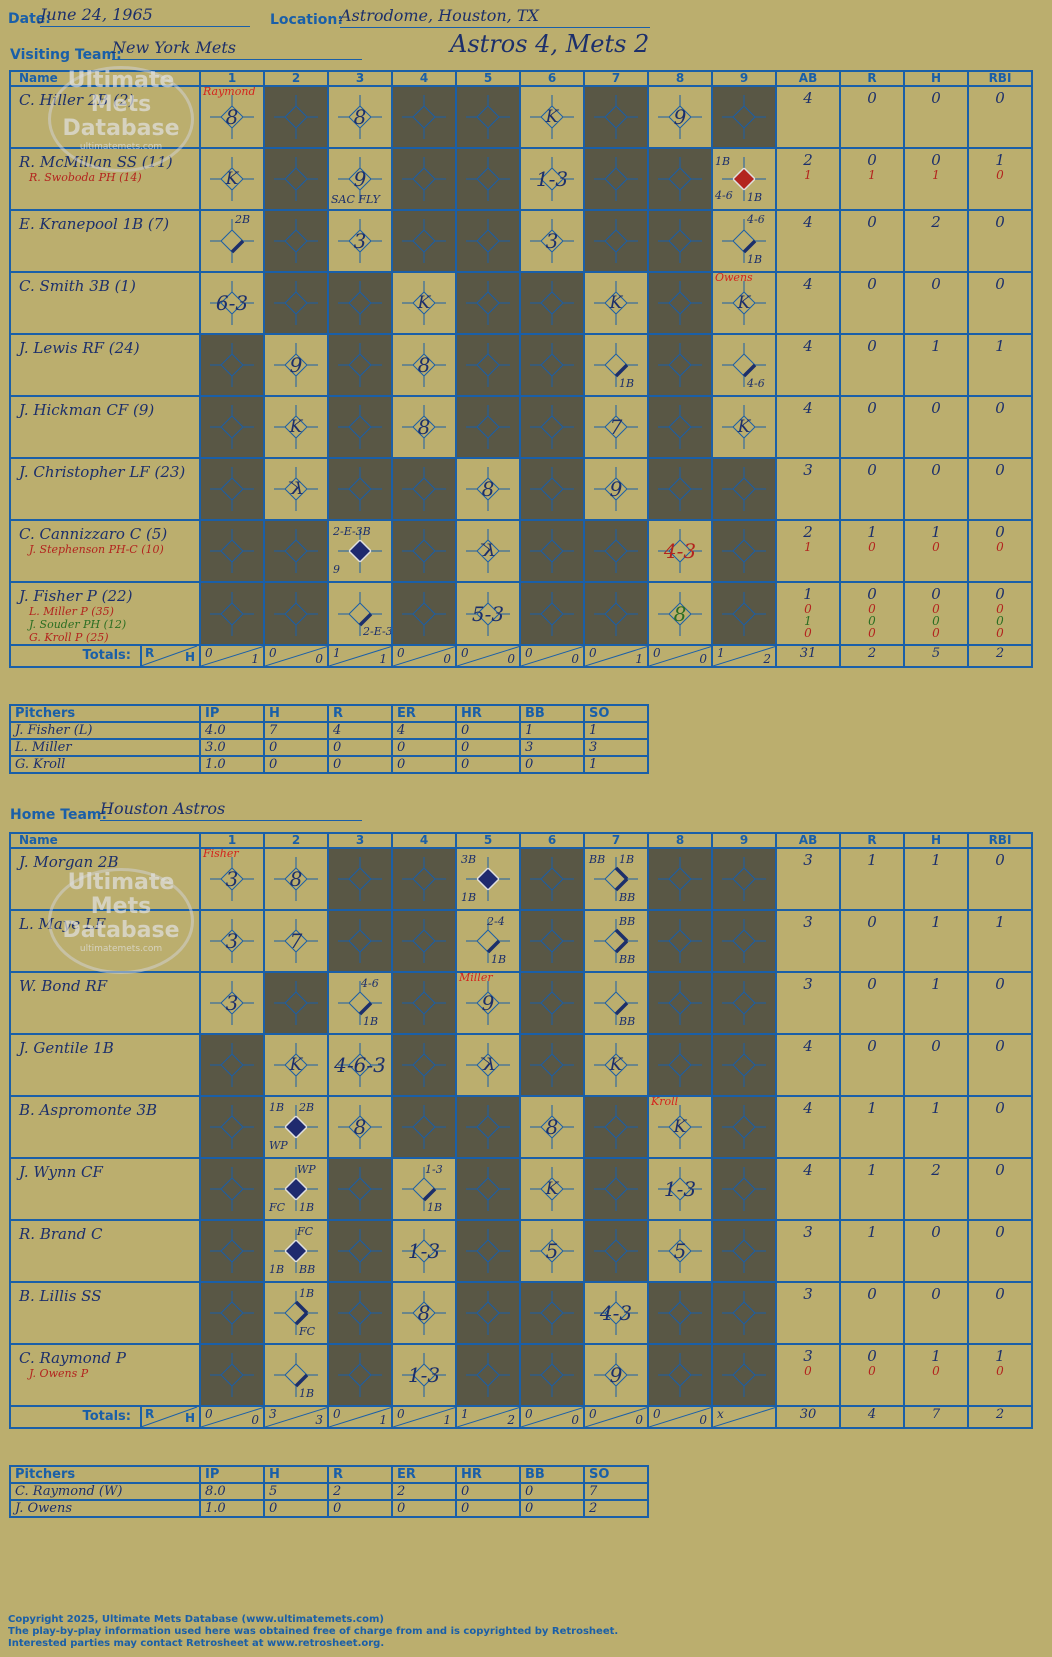 This screenshot has height=1657, width=1052. What do you see at coordinates (680, 879) in the screenshot?
I see `inning-8-cell` at bounding box center [680, 879].